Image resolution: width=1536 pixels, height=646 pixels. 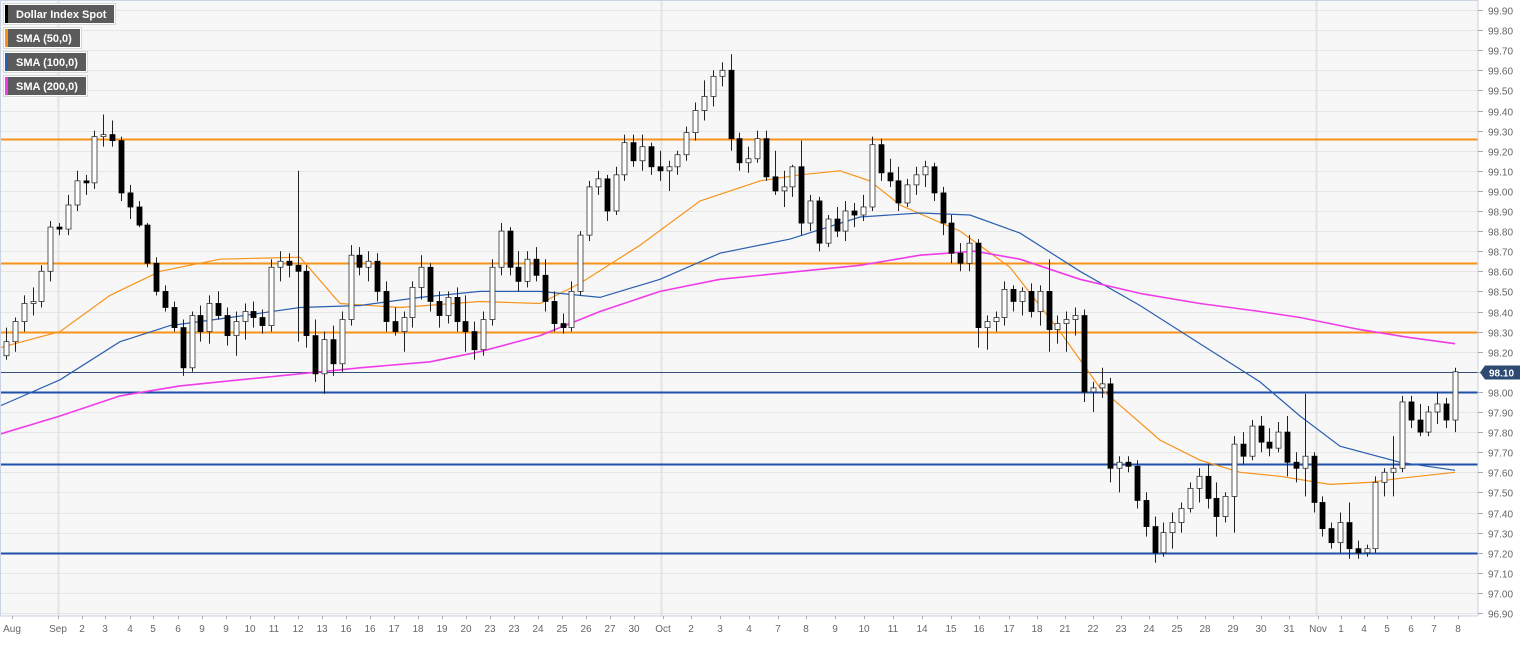 What do you see at coordinates (1500, 414) in the screenshot?
I see `svg-text: 97.90` at bounding box center [1500, 414].